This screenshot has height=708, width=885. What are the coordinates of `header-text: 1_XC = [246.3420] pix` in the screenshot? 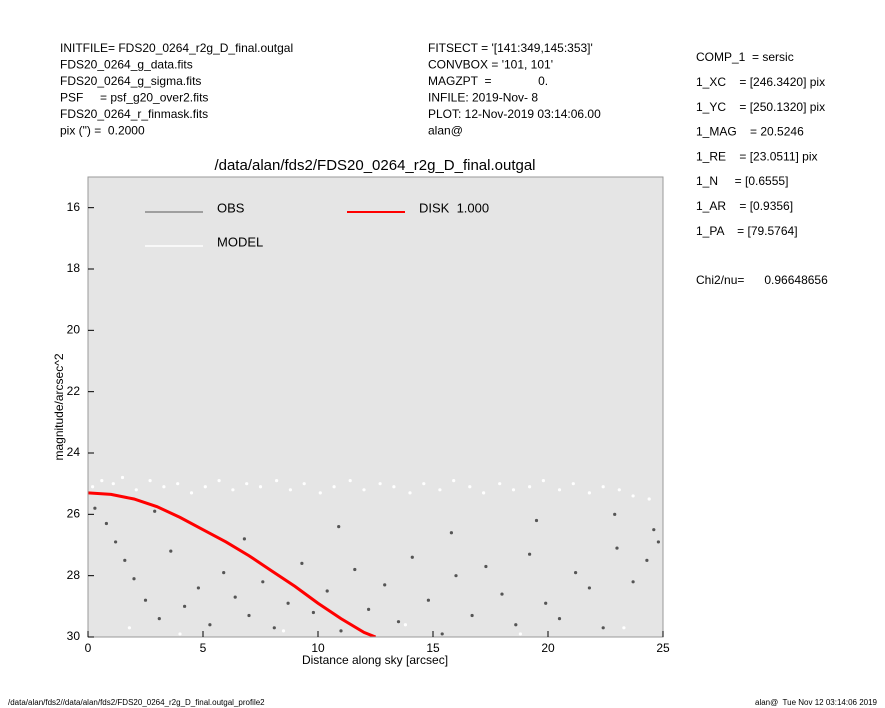 It's located at (760, 82).